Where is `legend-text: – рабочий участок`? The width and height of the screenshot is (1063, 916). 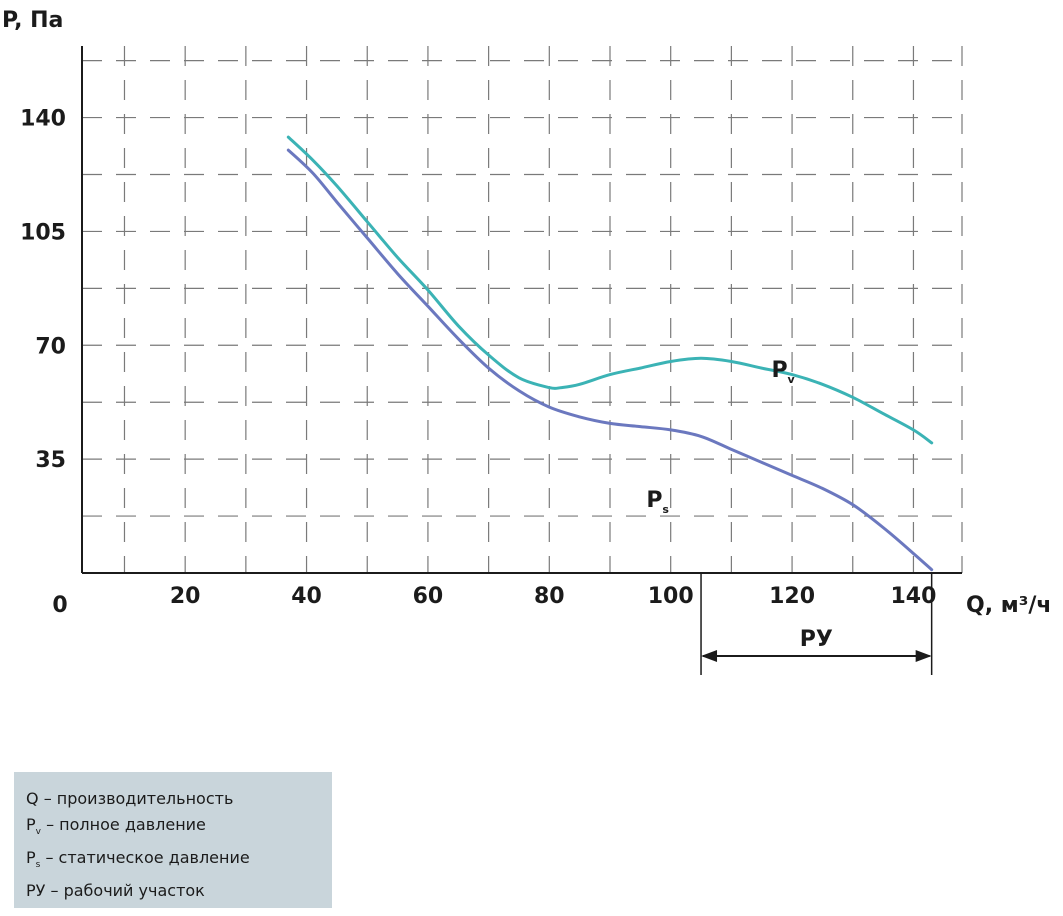 legend-text: – рабочий участок is located at coordinates (127, 891).